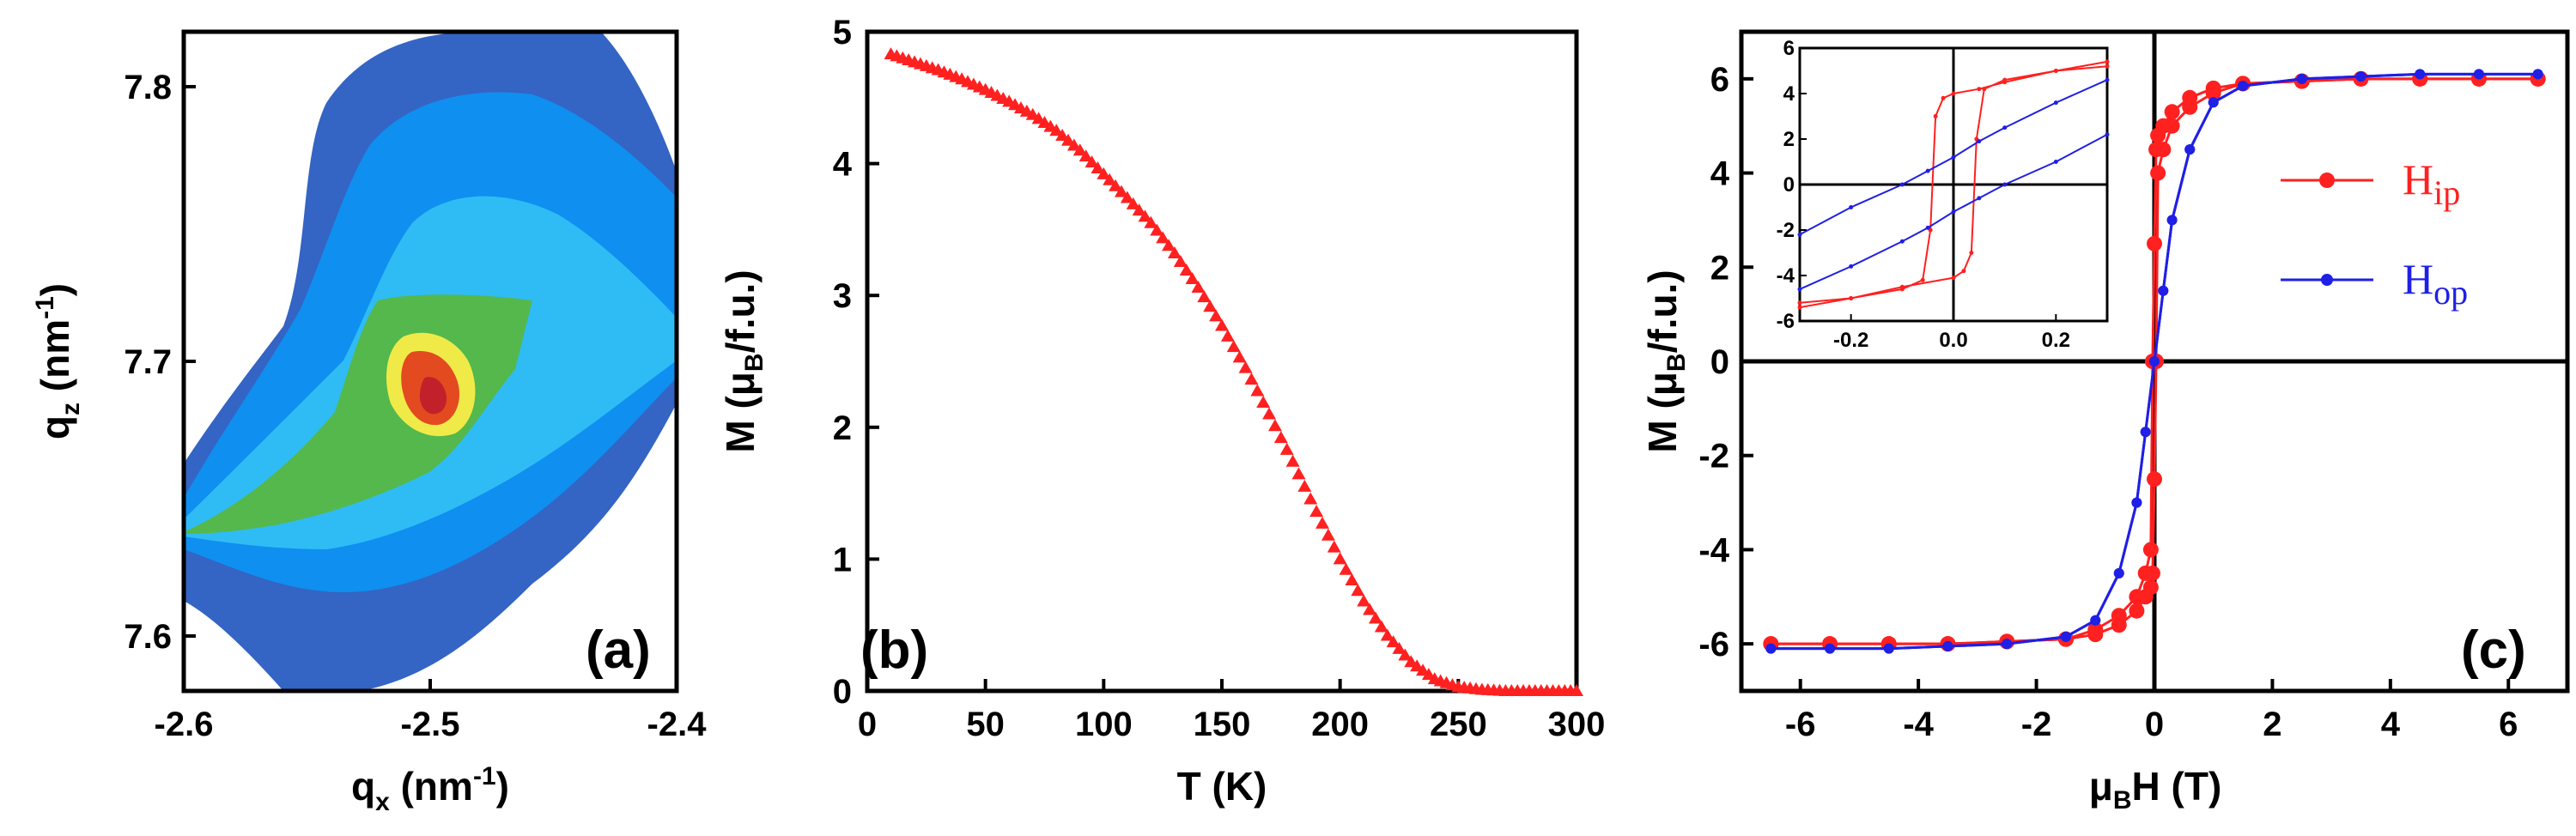 The width and height of the screenshot is (2576, 836). What do you see at coordinates (1222, 724) in the screenshot?
I see `panel-b-xtick-label: 150` at bounding box center [1222, 724].